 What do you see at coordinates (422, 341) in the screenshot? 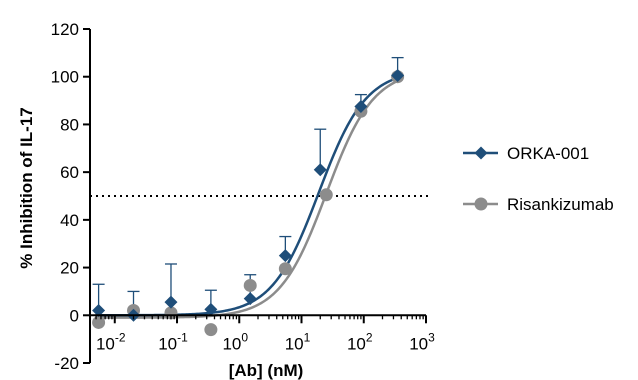
I see `x-tick-label: 10³` at bounding box center [422, 341].